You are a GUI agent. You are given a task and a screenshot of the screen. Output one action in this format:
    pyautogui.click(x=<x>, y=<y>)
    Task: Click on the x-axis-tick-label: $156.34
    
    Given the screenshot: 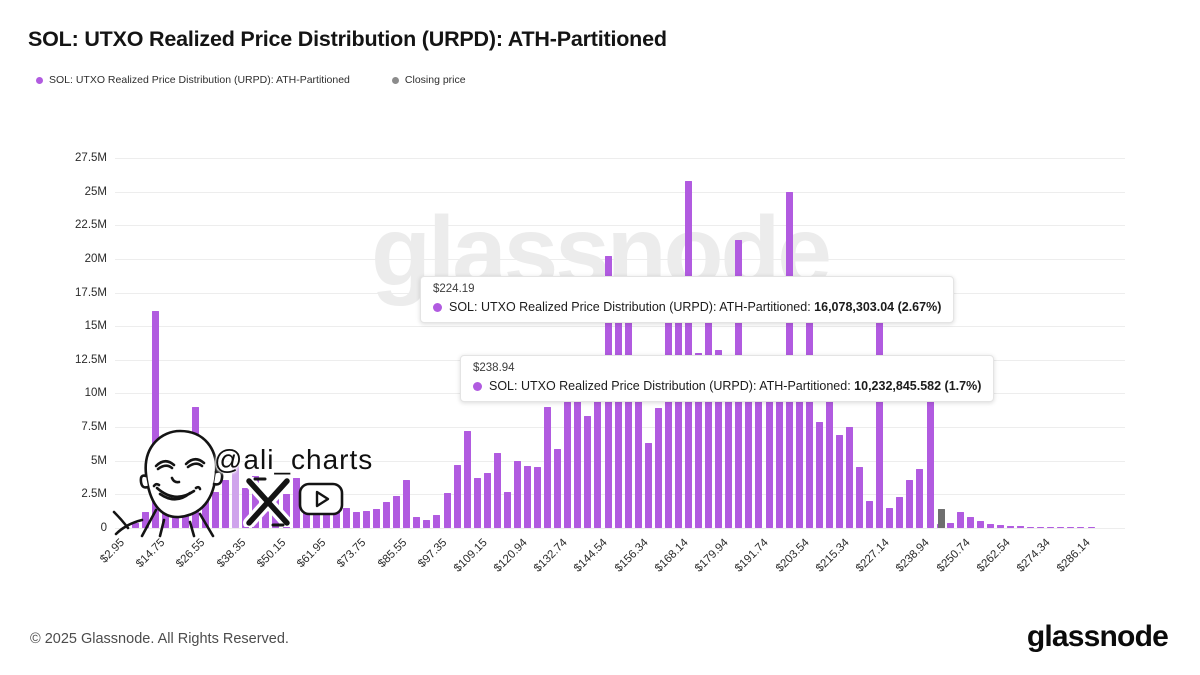 What is the action you would take?
    pyautogui.click(x=631, y=555)
    